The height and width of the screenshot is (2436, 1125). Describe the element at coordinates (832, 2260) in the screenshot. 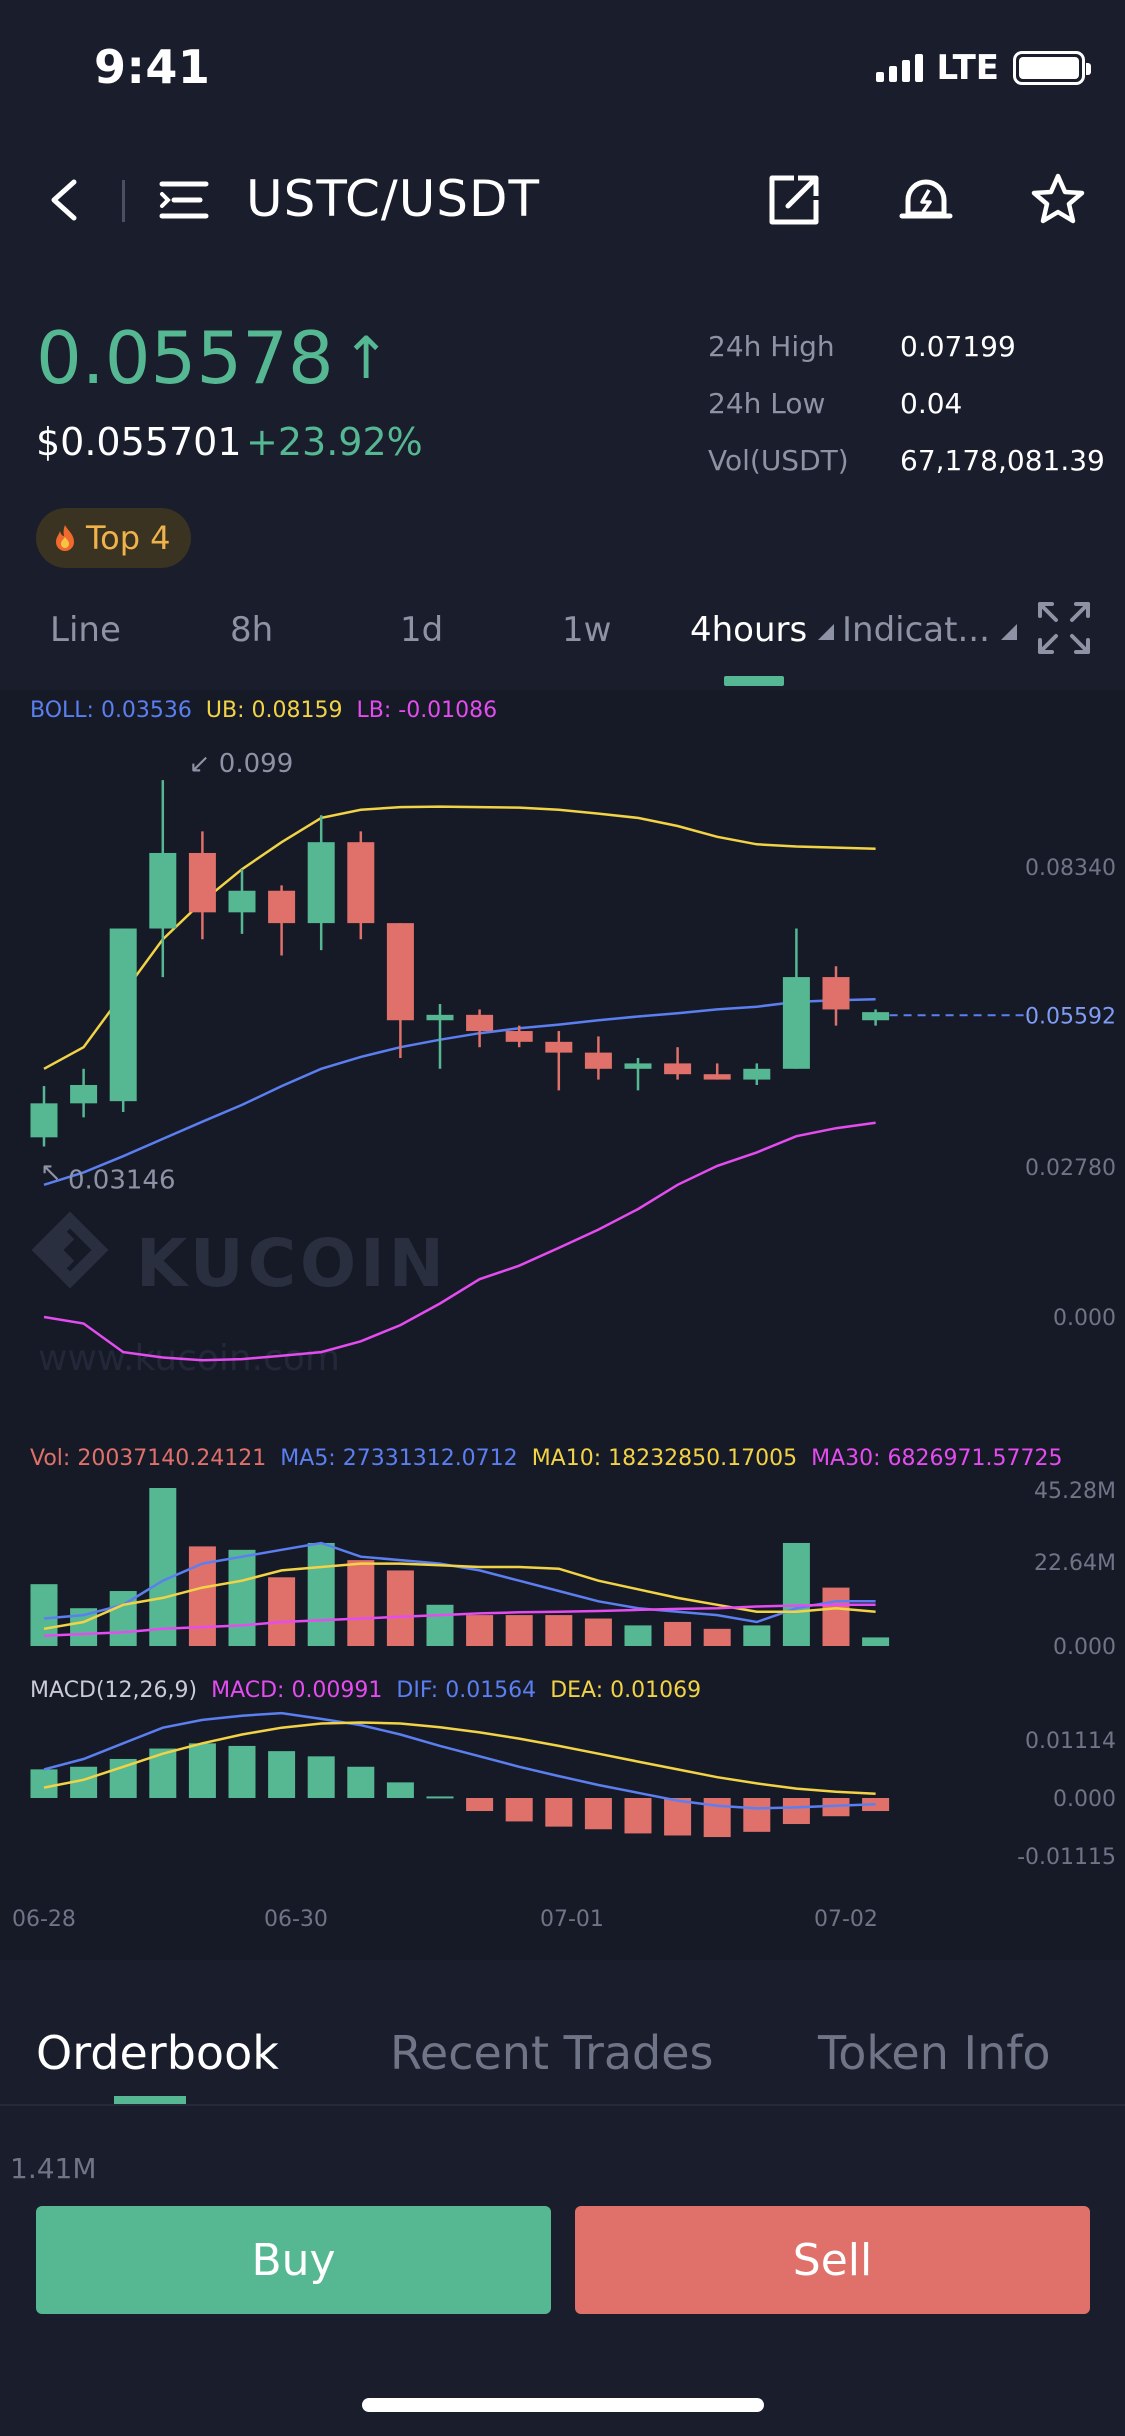

I see `sell-button: Sell` at that location.